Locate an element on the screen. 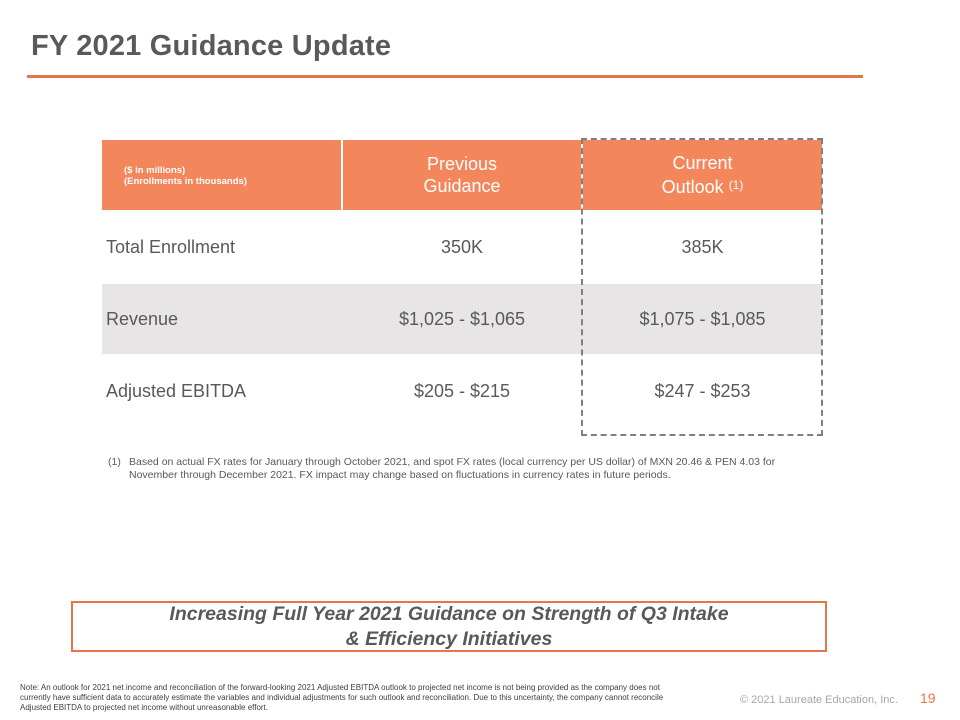 This screenshot has width=960, height=720. page-number: 19 is located at coordinates (928, 698).